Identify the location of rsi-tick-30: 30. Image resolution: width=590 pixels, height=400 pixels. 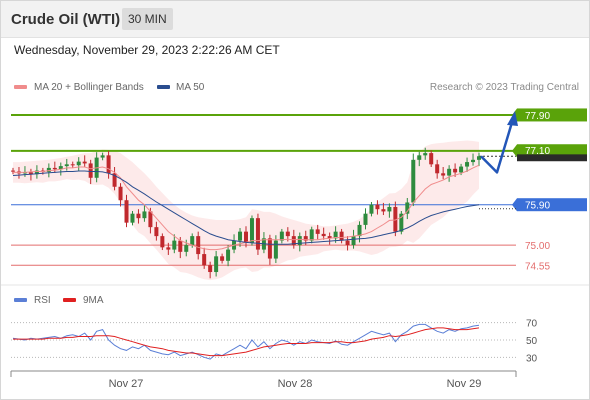
(532, 358).